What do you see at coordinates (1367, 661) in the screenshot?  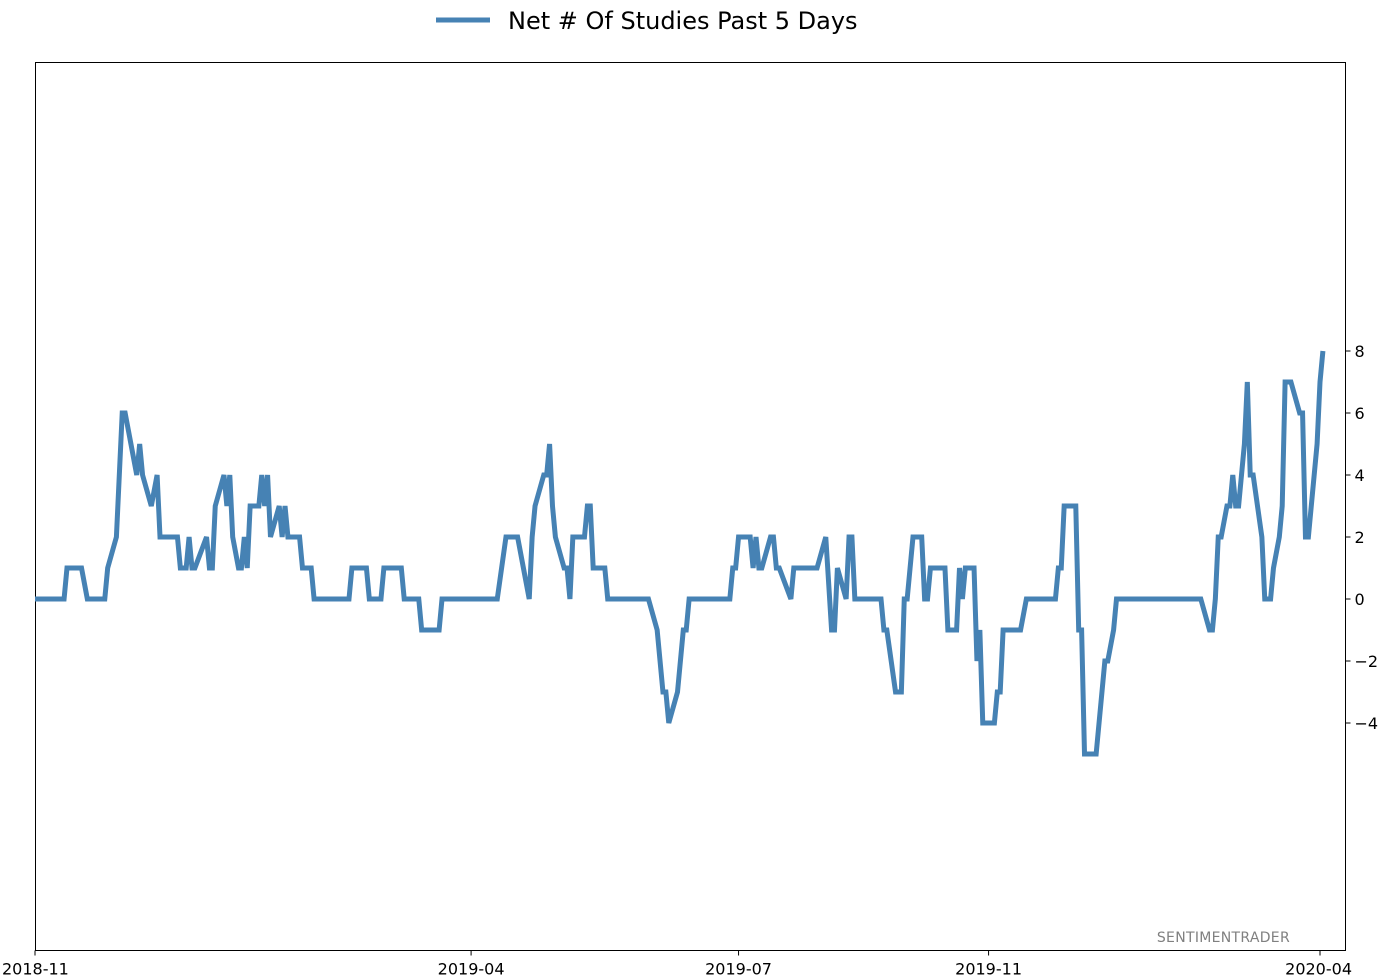 I see `y-tick-label: −2` at bounding box center [1367, 661].